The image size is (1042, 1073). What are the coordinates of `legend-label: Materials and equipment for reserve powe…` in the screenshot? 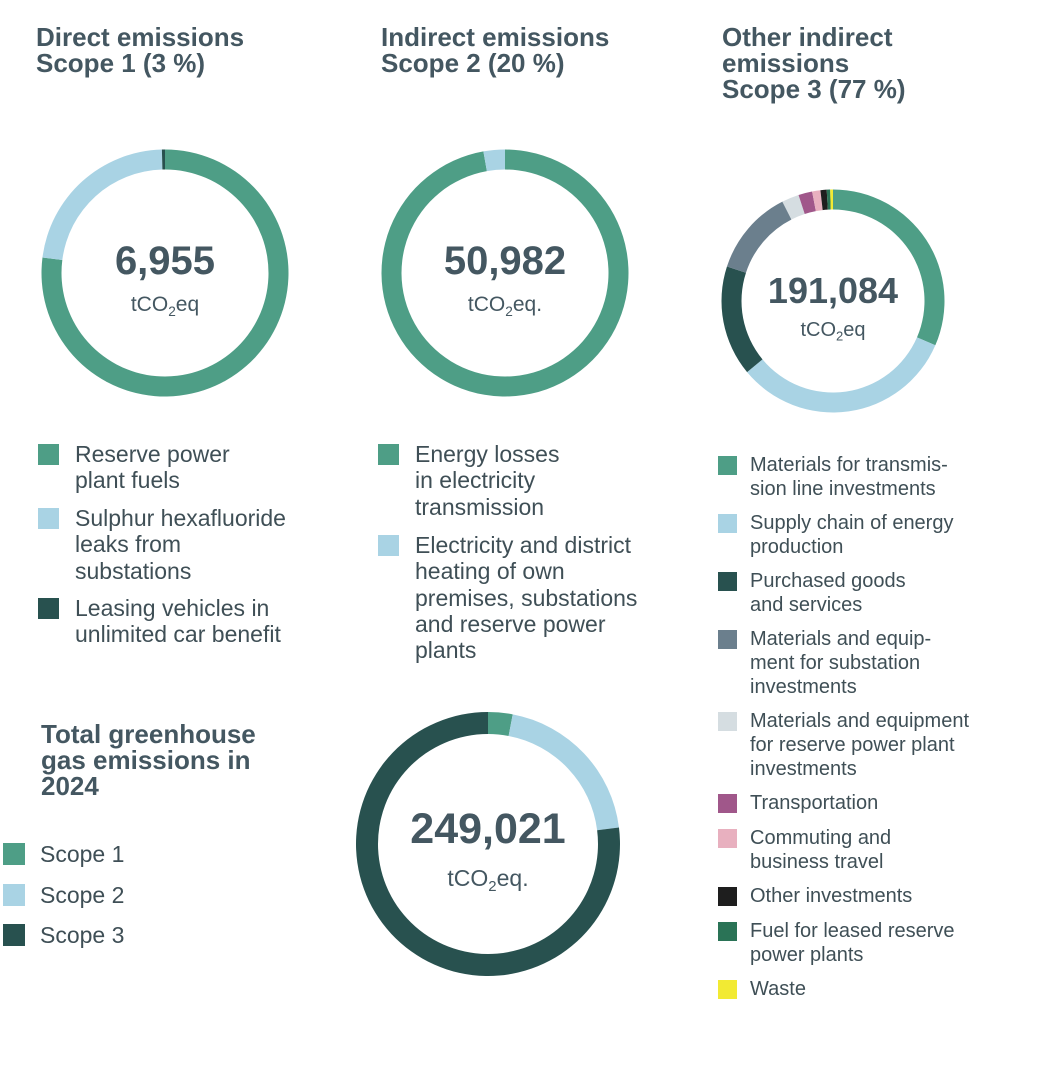 It's located at (860, 745).